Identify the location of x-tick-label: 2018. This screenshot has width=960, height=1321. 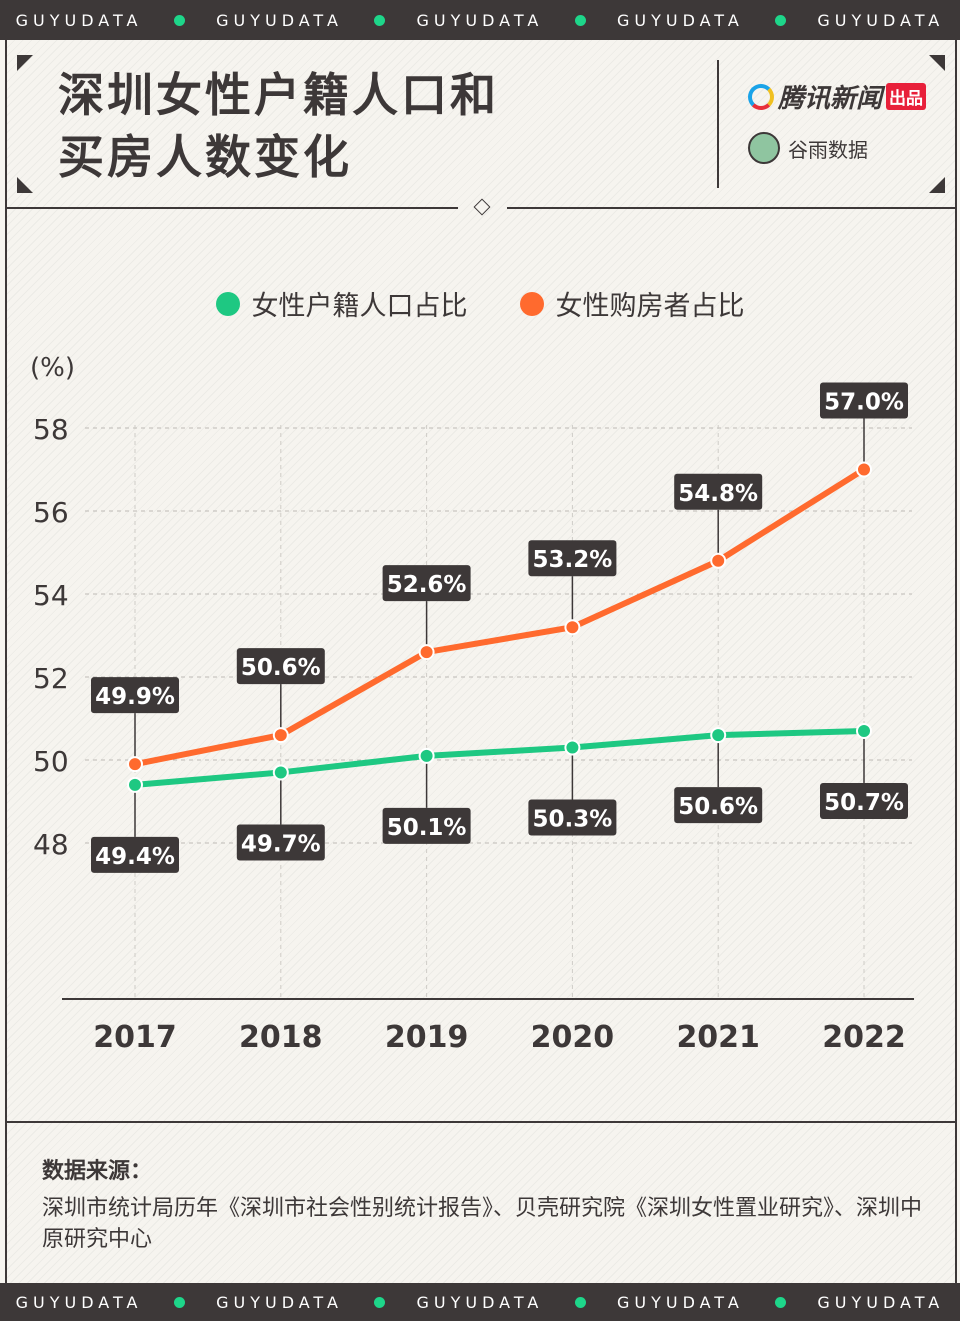
(281, 1037).